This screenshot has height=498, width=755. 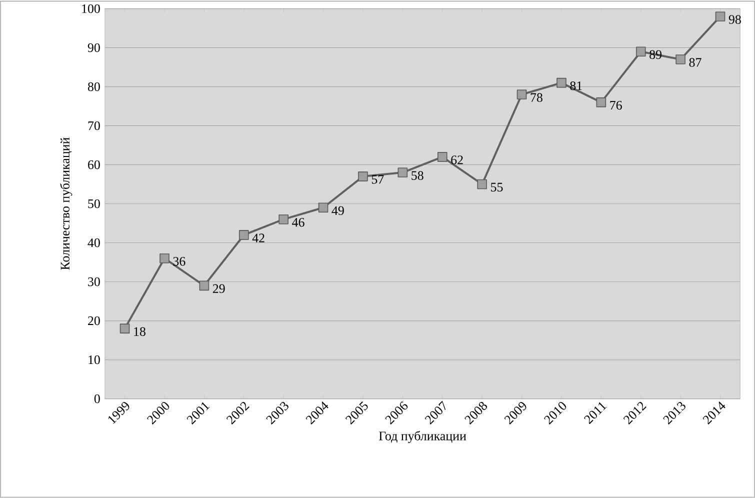 I want to click on y-tick-label: 30, so click(x=94, y=282).